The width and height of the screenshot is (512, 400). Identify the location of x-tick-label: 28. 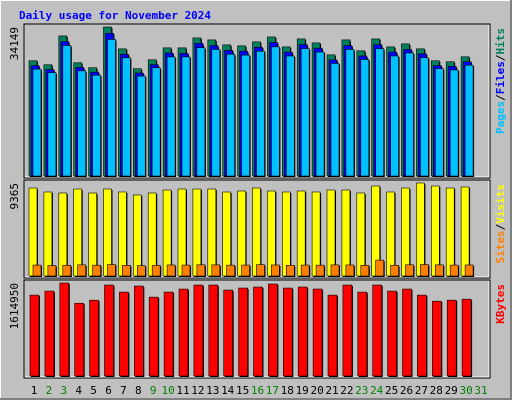
(436, 390).